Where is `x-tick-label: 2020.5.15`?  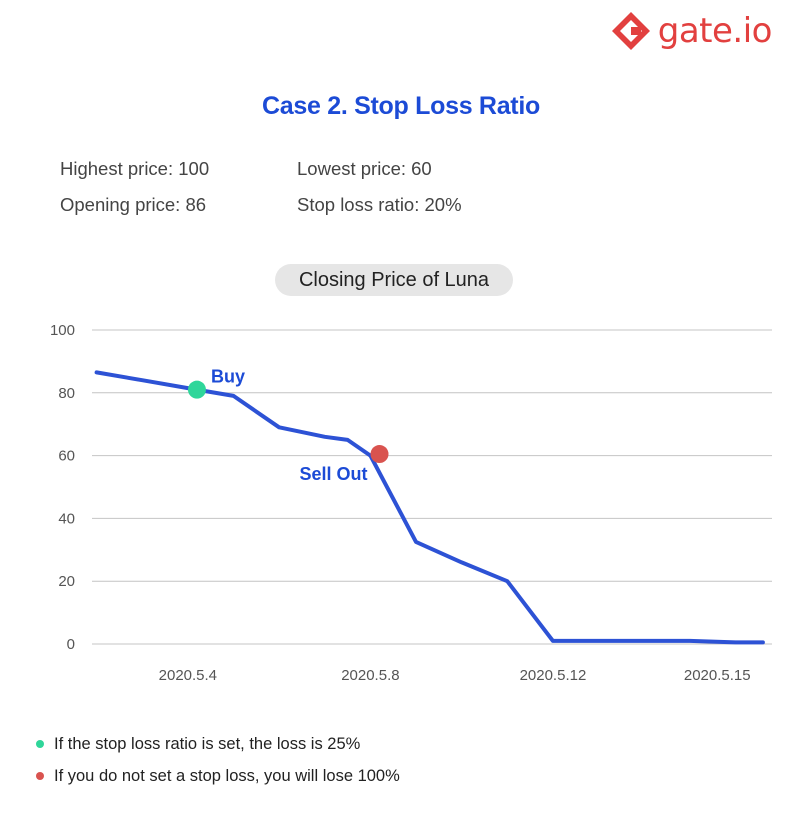 x-tick-label: 2020.5.15 is located at coordinates (717, 675).